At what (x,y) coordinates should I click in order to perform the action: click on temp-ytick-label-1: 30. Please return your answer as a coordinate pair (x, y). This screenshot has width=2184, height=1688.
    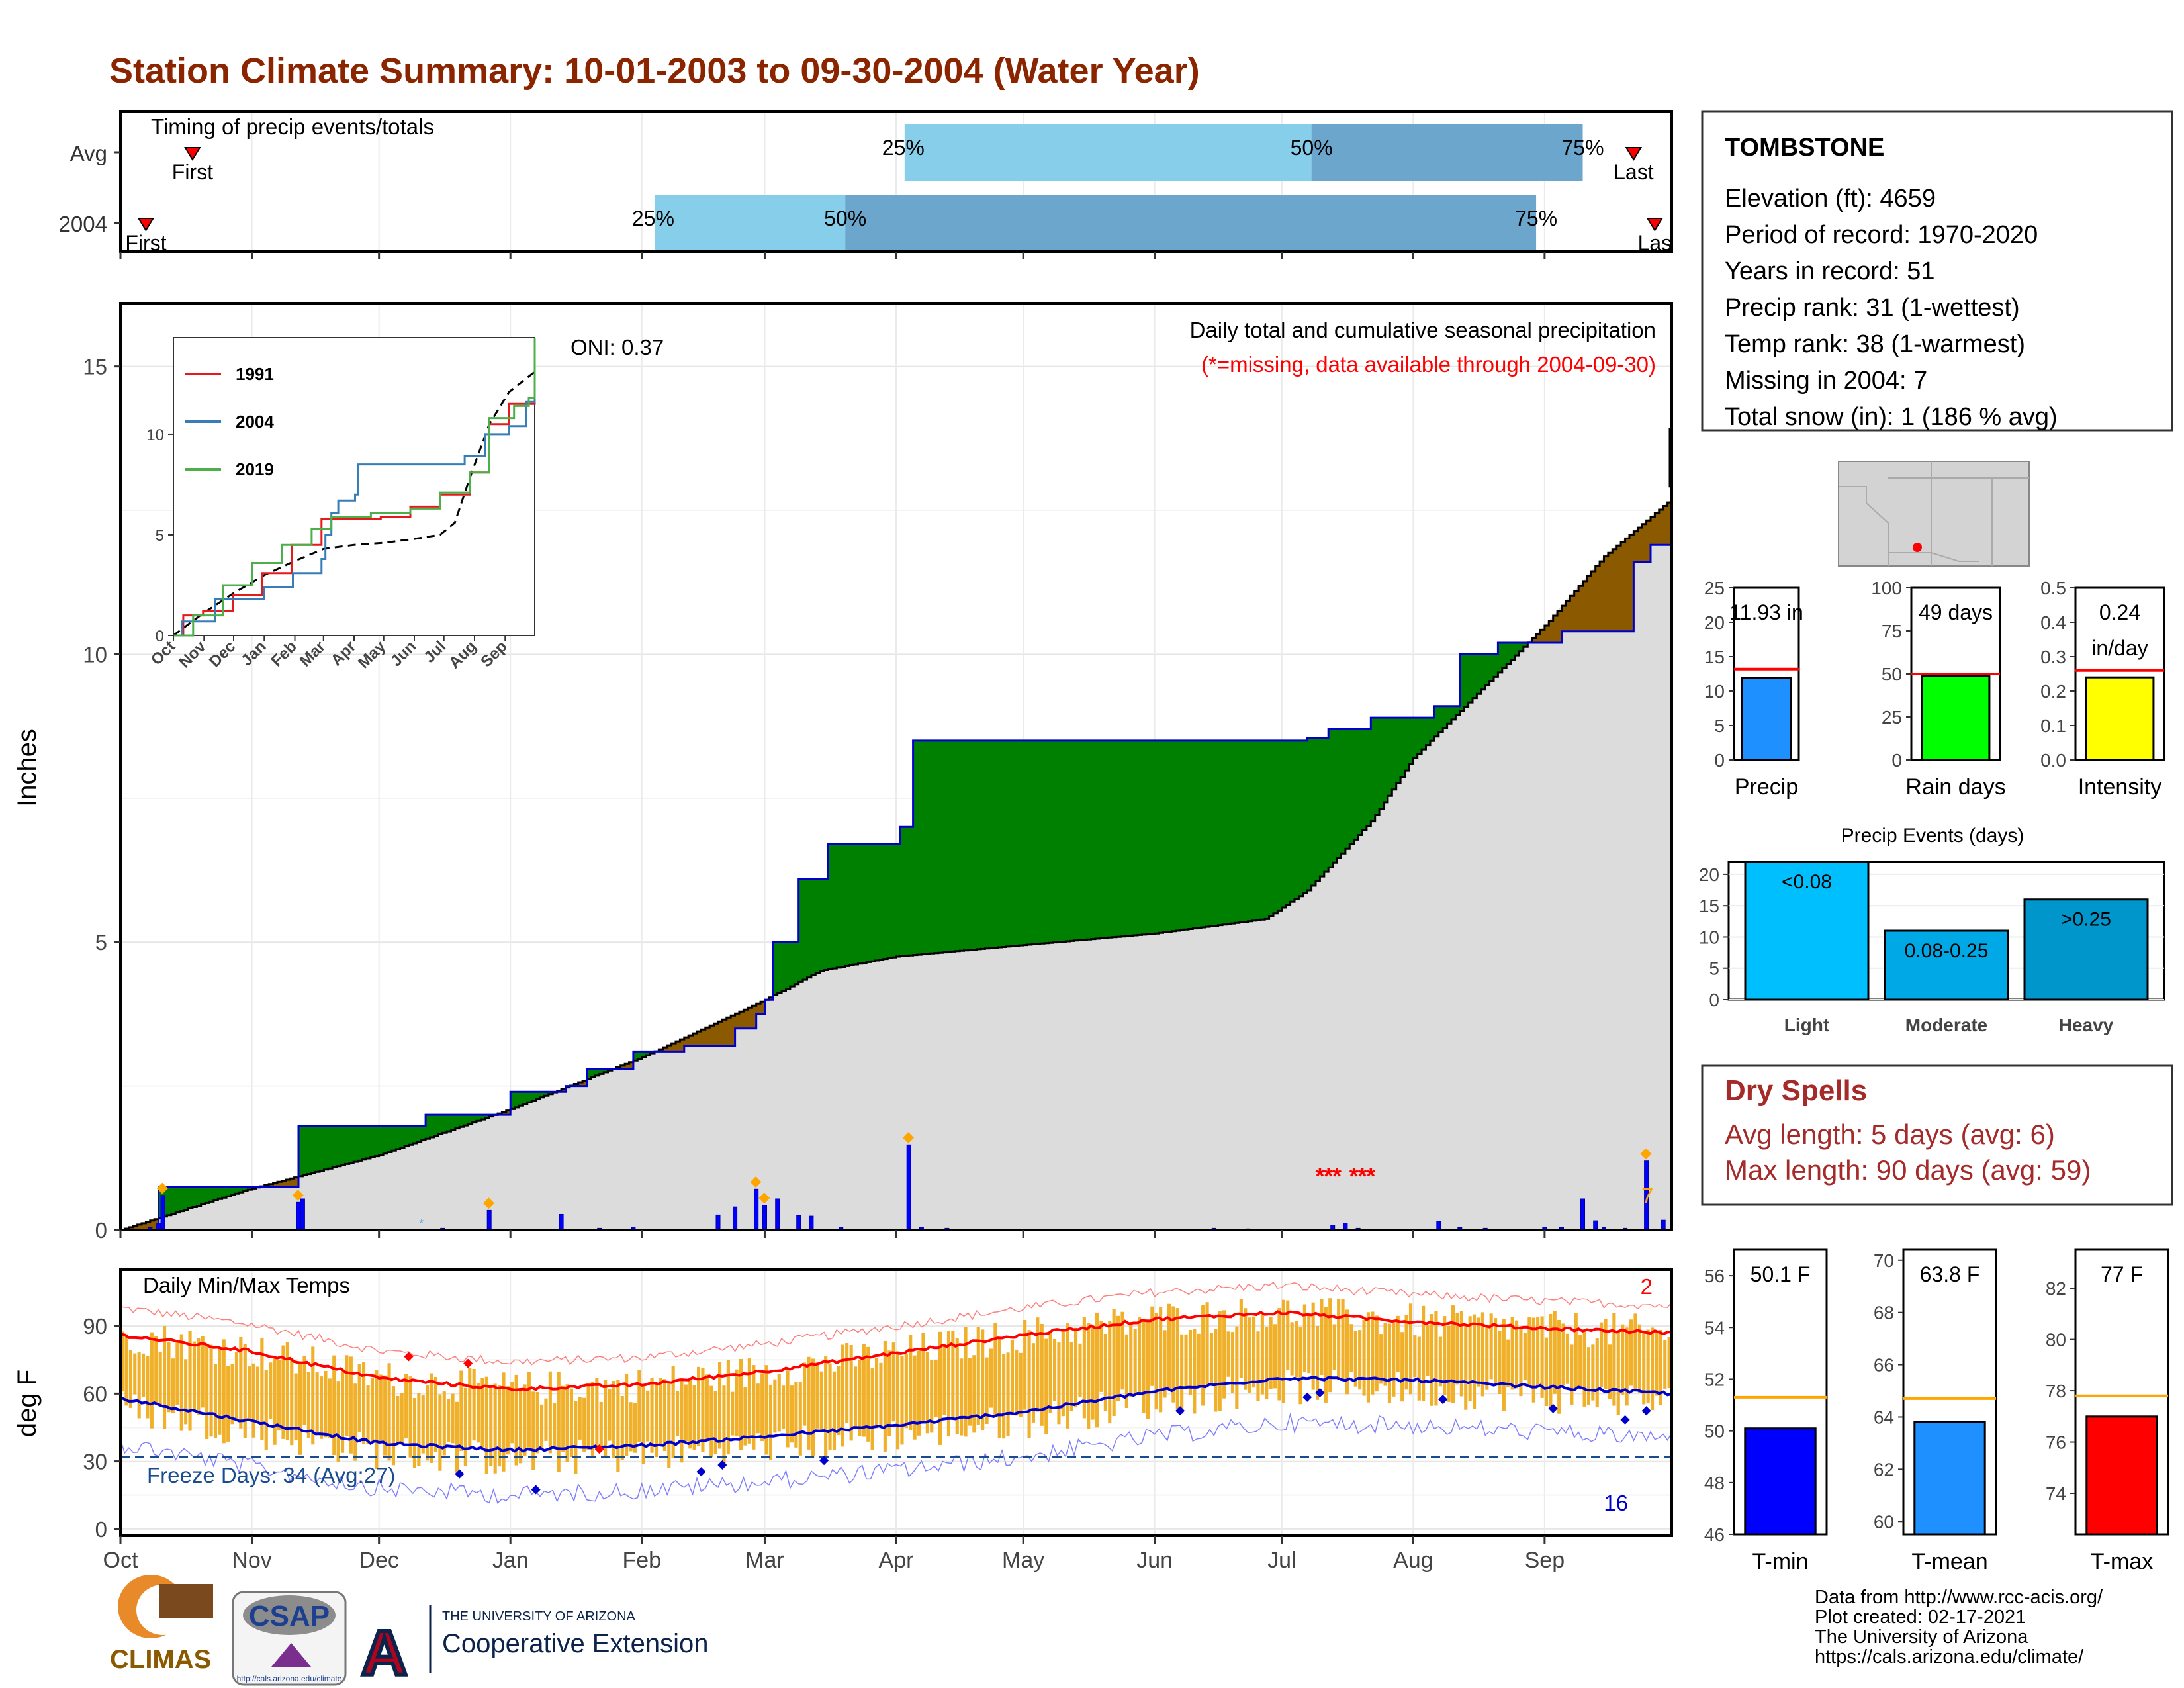
    Looking at the image, I should click on (95, 1462).